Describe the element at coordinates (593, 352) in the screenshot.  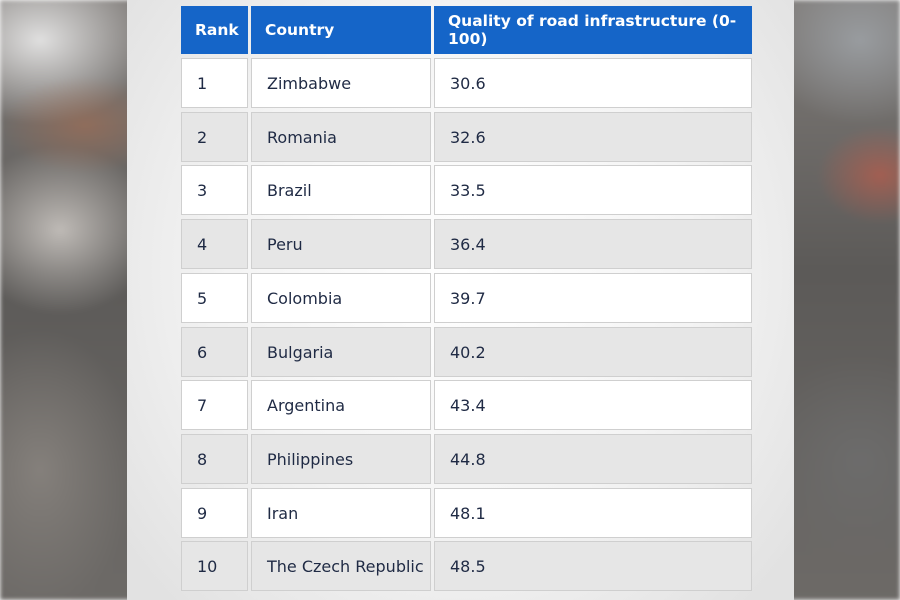
I see `quality-cell: 40.2` at that location.